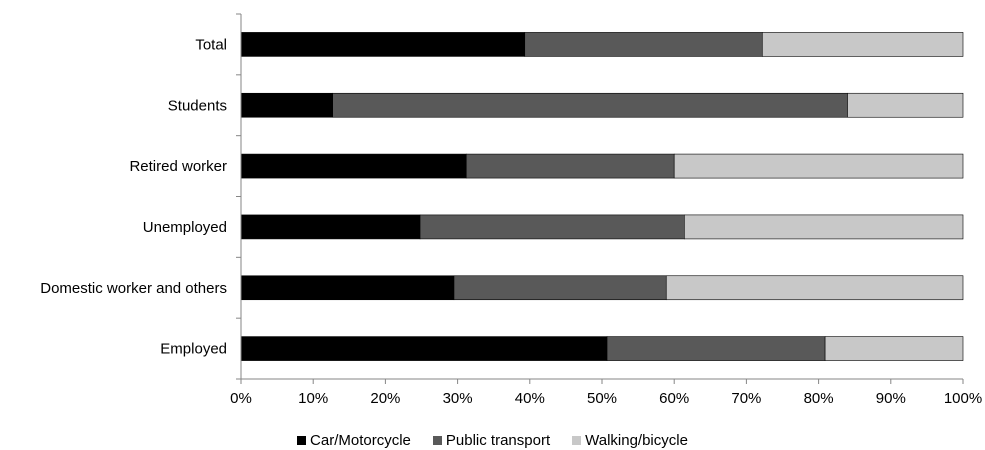 The height and width of the screenshot is (450, 985). I want to click on legend-swatch-public-transport, so click(437, 440).